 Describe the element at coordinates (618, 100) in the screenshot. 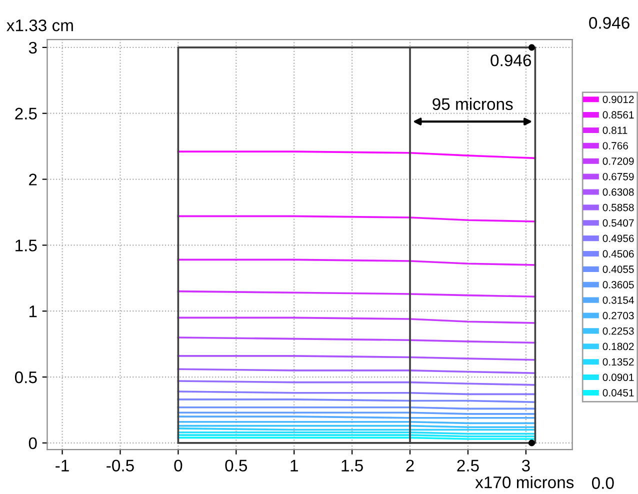

I see `legend-label: 0.9012` at that location.